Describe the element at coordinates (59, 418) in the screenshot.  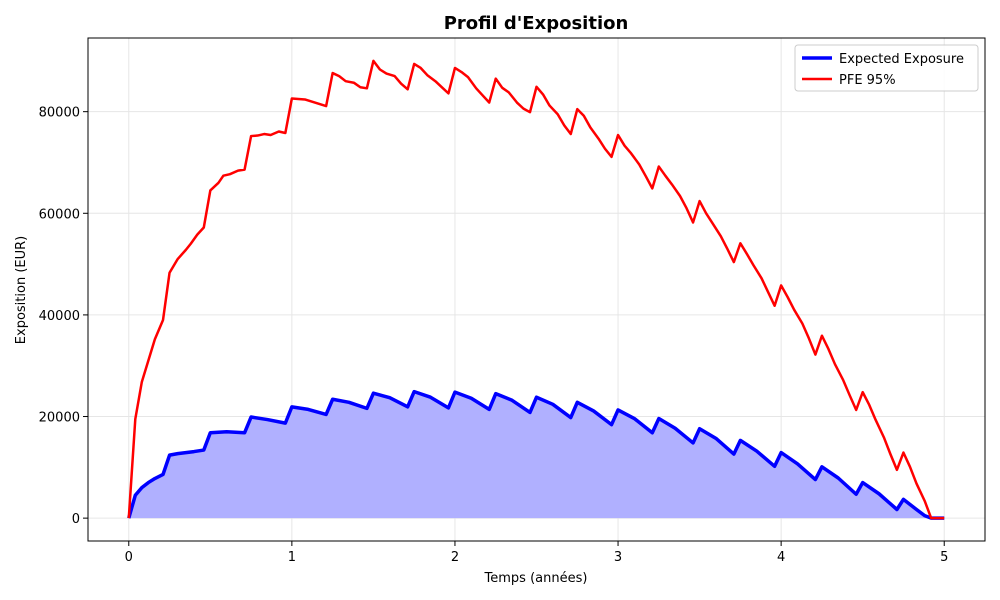
I see `y-tick-label: 20000` at that location.